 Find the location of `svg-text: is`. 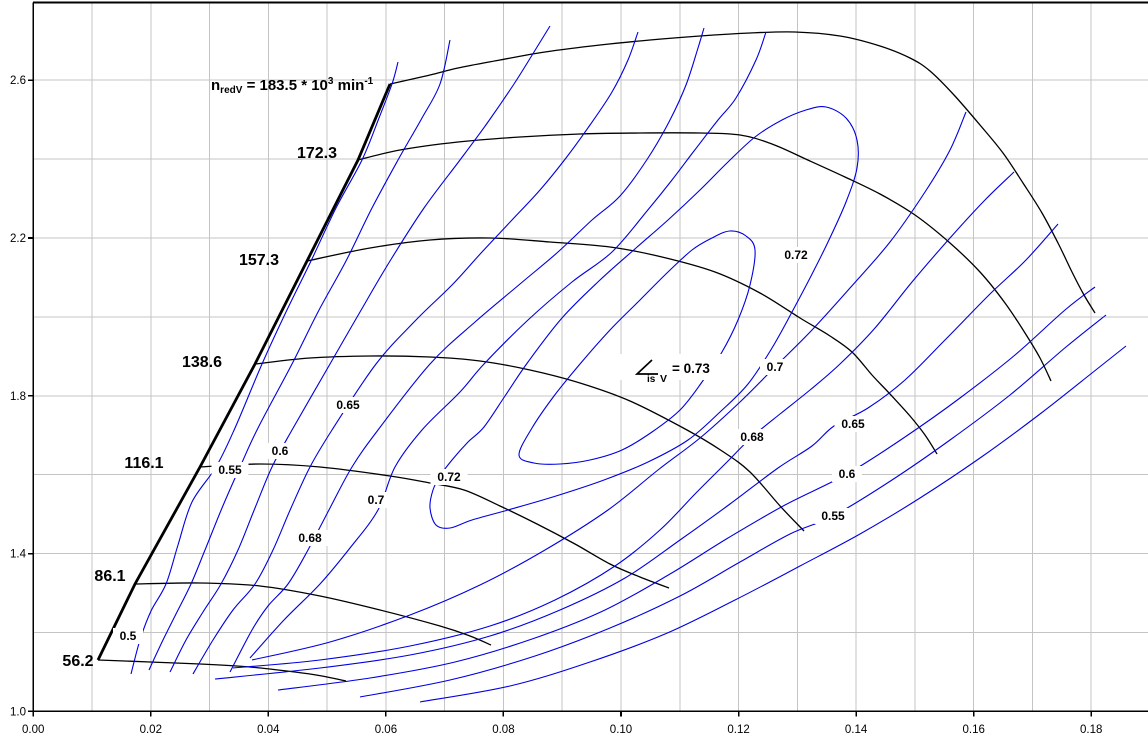

svg-text: is is located at coordinates (651, 379).